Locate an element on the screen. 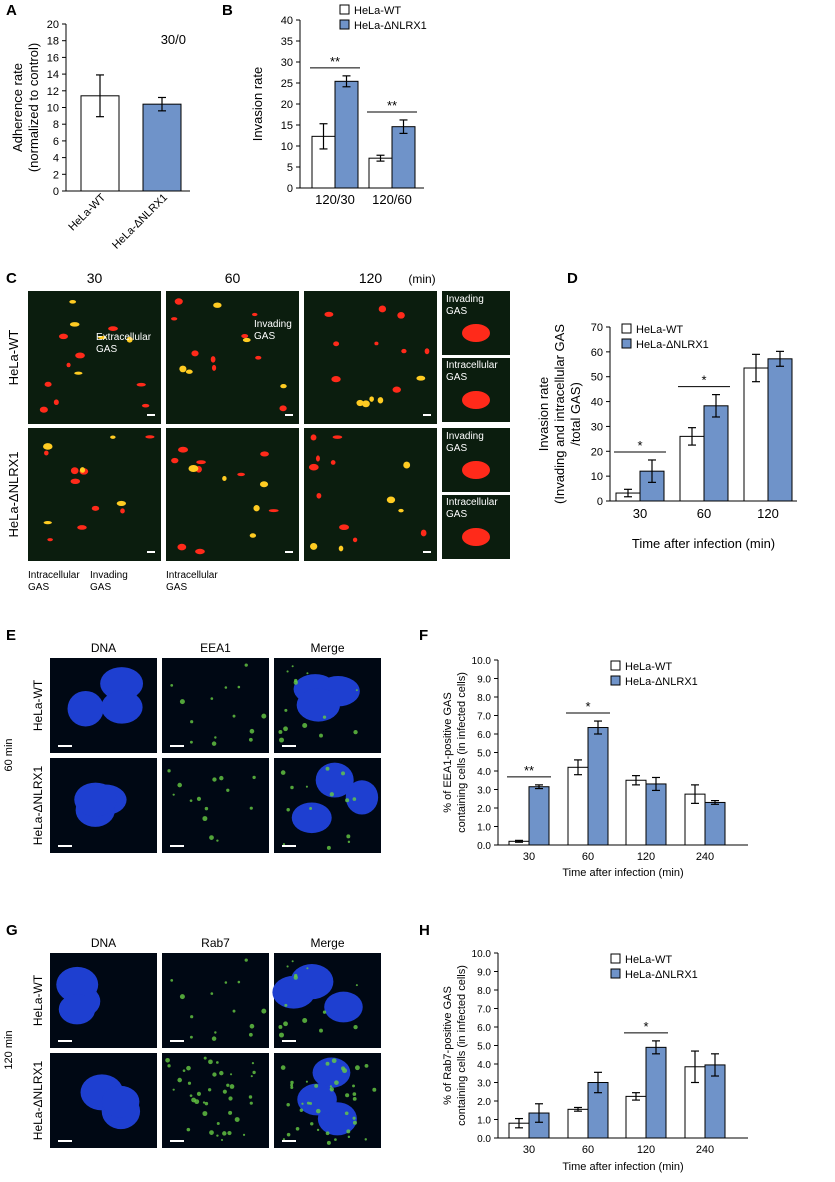  y-tick-label: 4 is located at coordinates (56, 159).